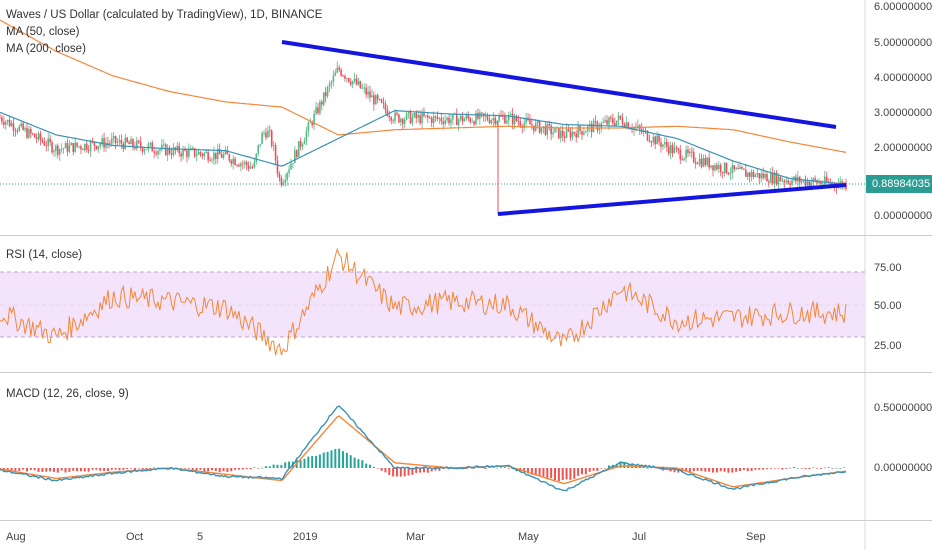  I want to click on rsi-axis-label: 25.00, so click(888, 346).